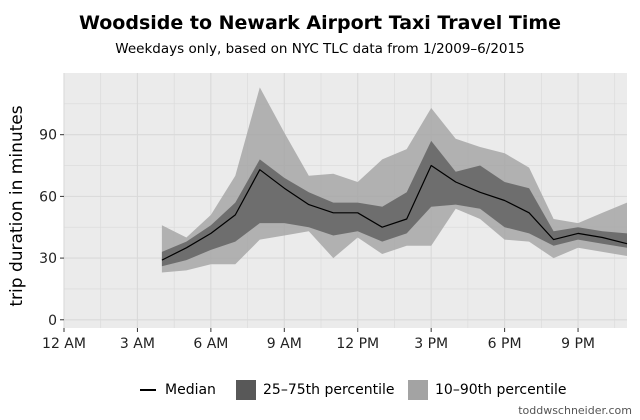  Describe the element at coordinates (64, 344) in the screenshot. I see `x-tick-label: 12 AM` at that location.